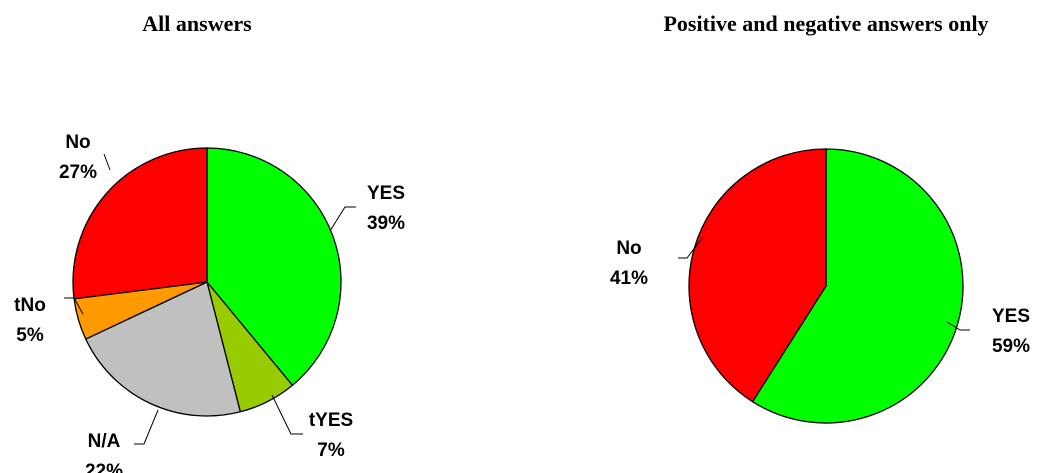 This screenshot has width=1056, height=473. What do you see at coordinates (78, 172) in the screenshot?
I see `slice-percent-no: 27%` at bounding box center [78, 172].